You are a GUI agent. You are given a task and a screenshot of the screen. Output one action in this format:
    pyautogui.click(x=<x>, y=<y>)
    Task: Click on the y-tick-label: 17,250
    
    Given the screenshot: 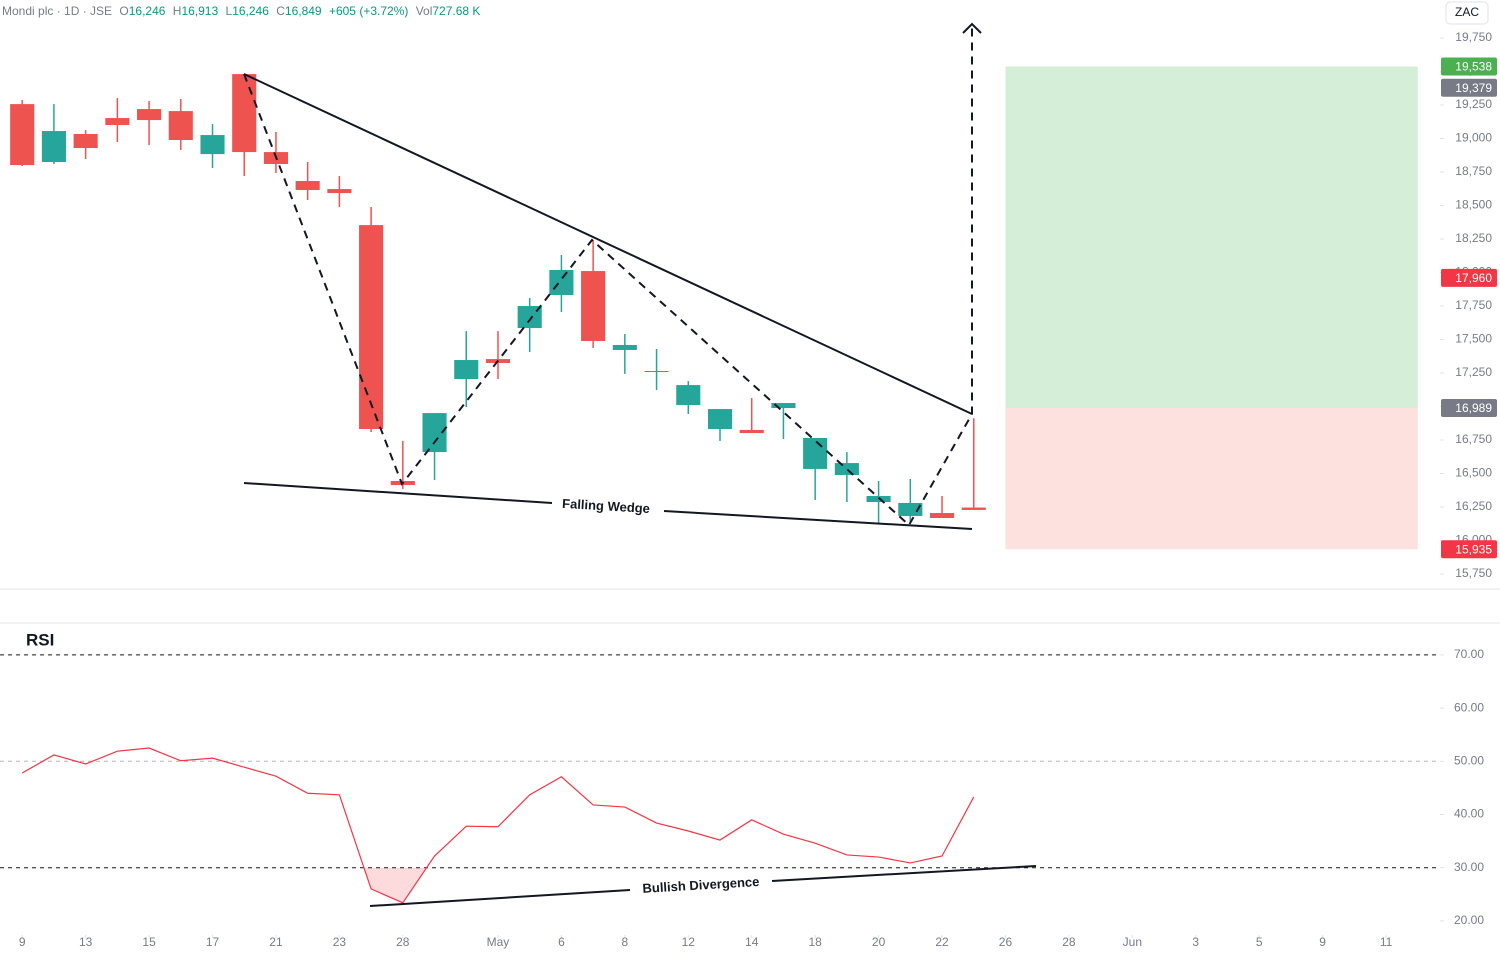 What is the action you would take?
    pyautogui.click(x=1473, y=372)
    